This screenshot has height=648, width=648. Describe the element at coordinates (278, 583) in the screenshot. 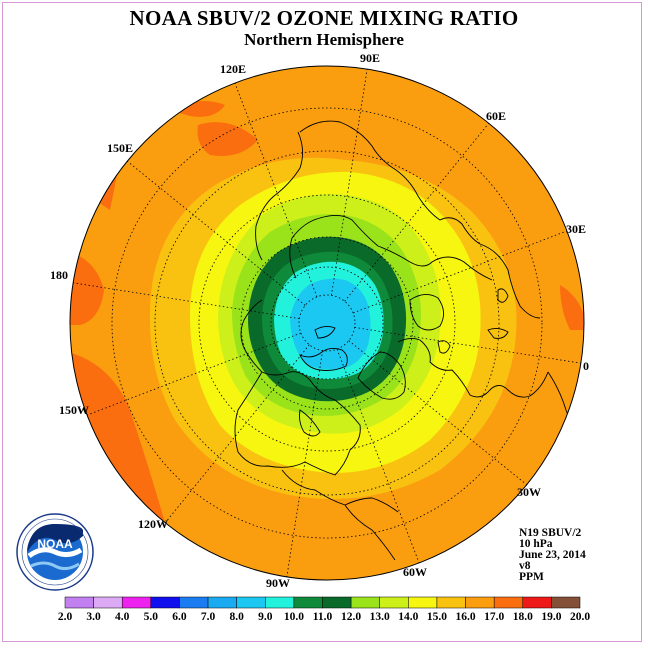

I see `lon-label-90w: 90W` at that location.